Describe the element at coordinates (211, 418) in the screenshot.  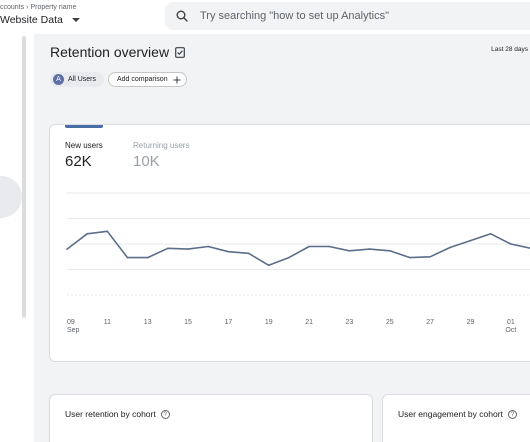
I see `user-retention-card: User retention by cohort ?` at that location.